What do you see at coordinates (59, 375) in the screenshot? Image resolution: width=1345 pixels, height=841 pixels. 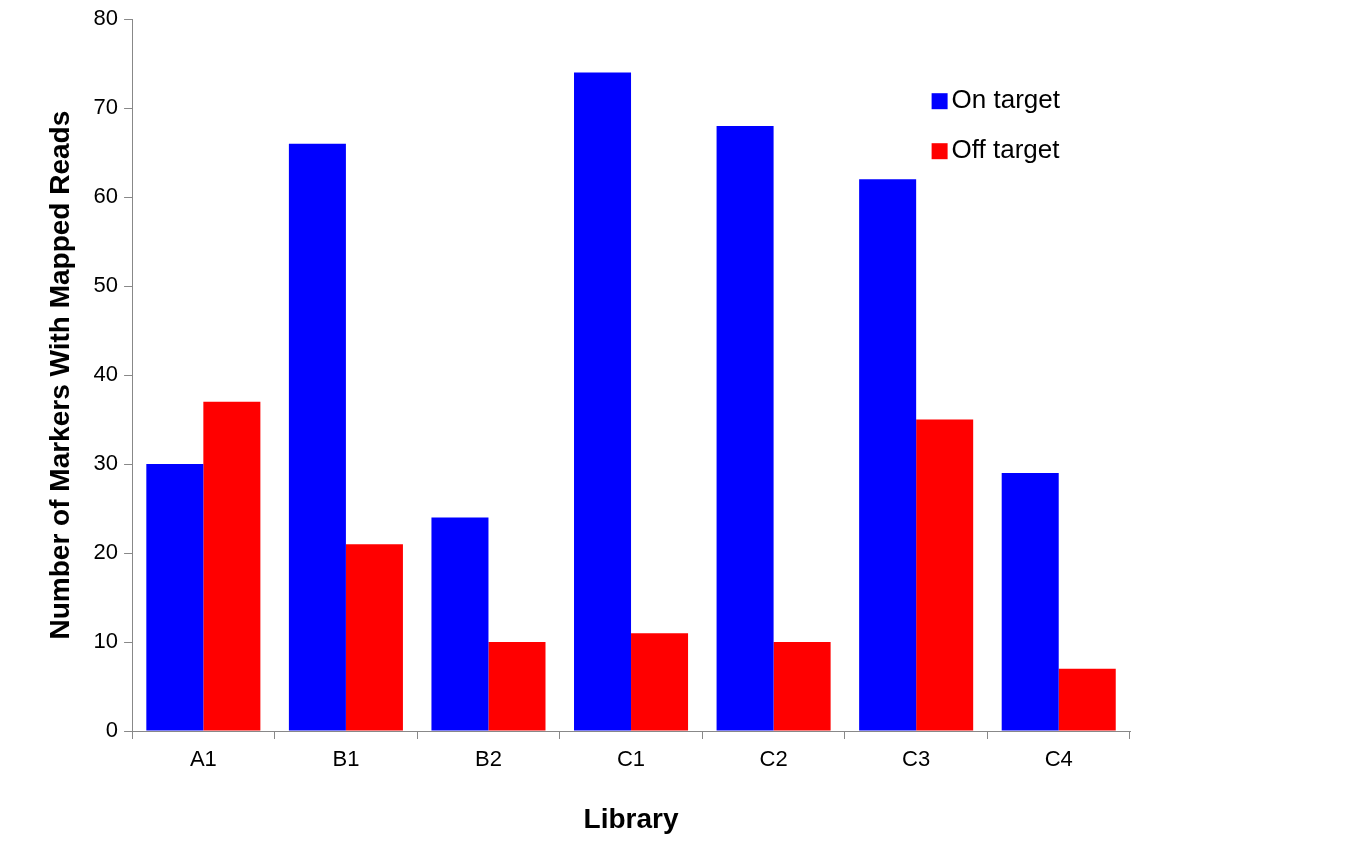 I see `y-axis-title: Number of Markers With Mapped Reads` at bounding box center [59, 375].